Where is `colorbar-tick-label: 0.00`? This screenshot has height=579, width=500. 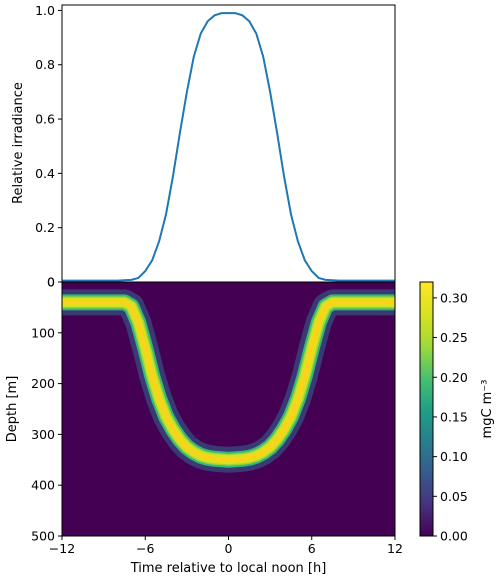
colorbar-tick-label: 0.00 is located at coordinates (454, 536).